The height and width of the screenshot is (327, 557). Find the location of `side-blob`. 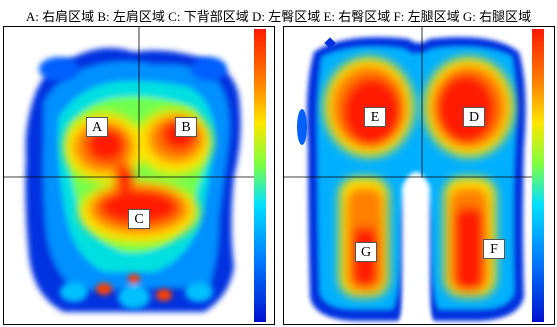

side-blob is located at coordinates (302, 127).